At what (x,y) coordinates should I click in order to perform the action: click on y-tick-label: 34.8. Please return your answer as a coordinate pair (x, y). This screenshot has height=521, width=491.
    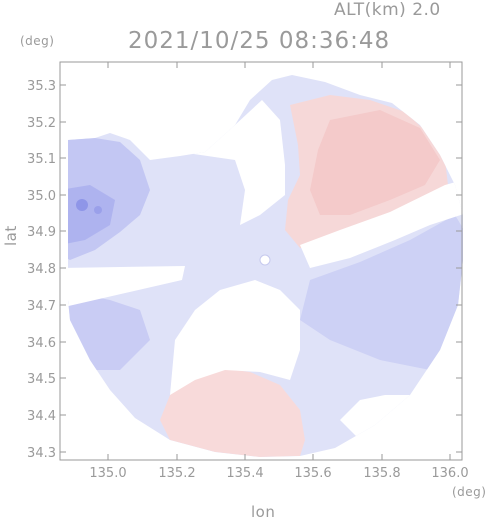
    Looking at the image, I should click on (41, 269).